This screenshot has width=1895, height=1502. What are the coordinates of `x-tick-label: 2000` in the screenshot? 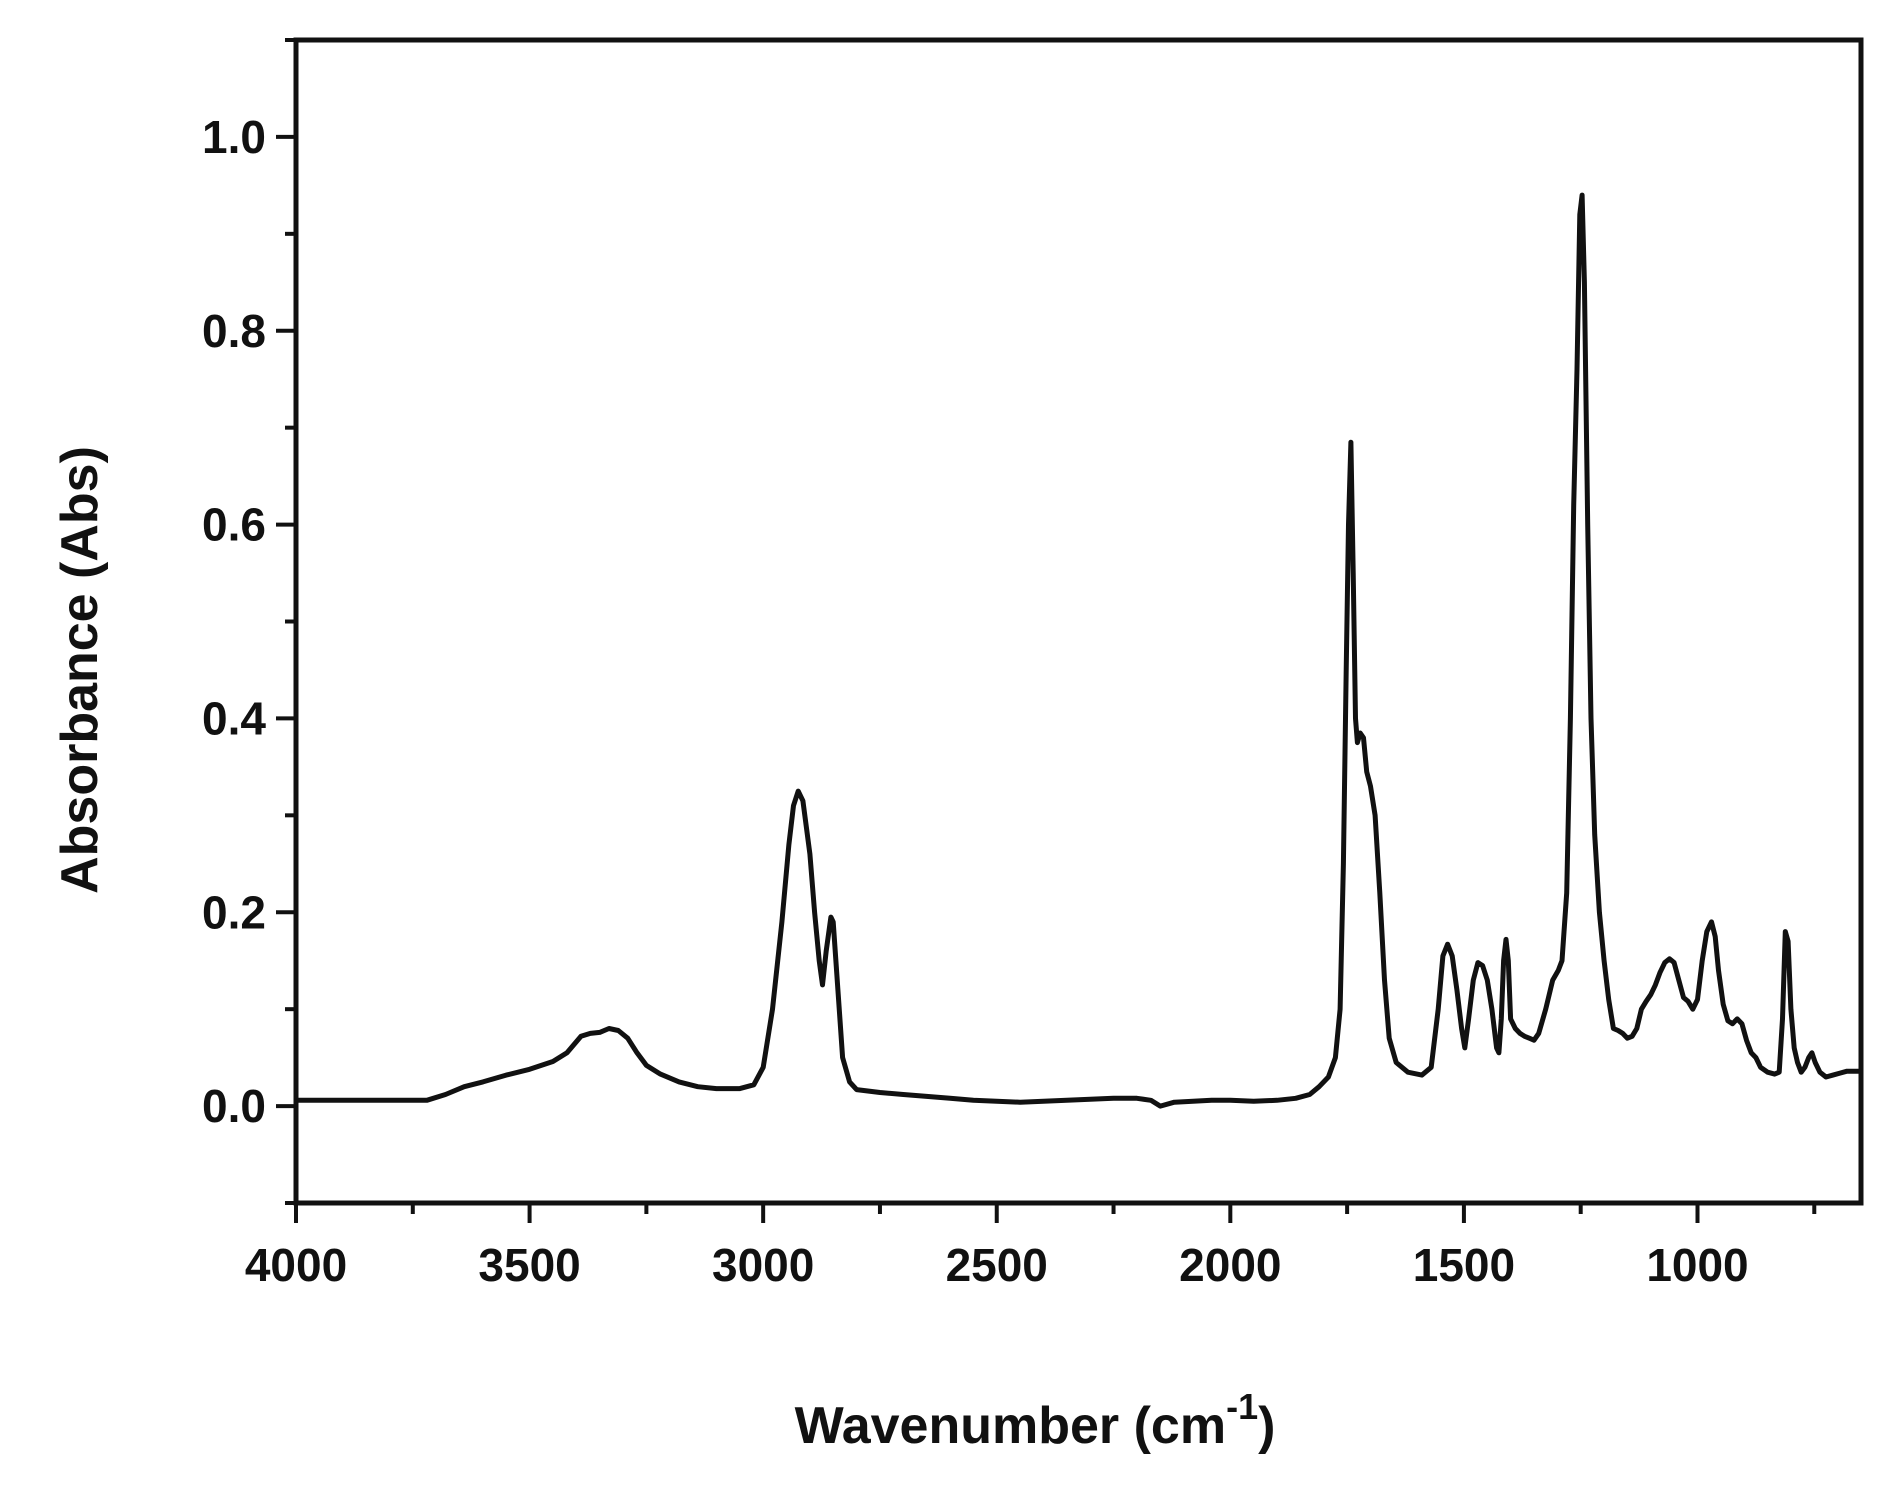 It's located at (1230, 1265).